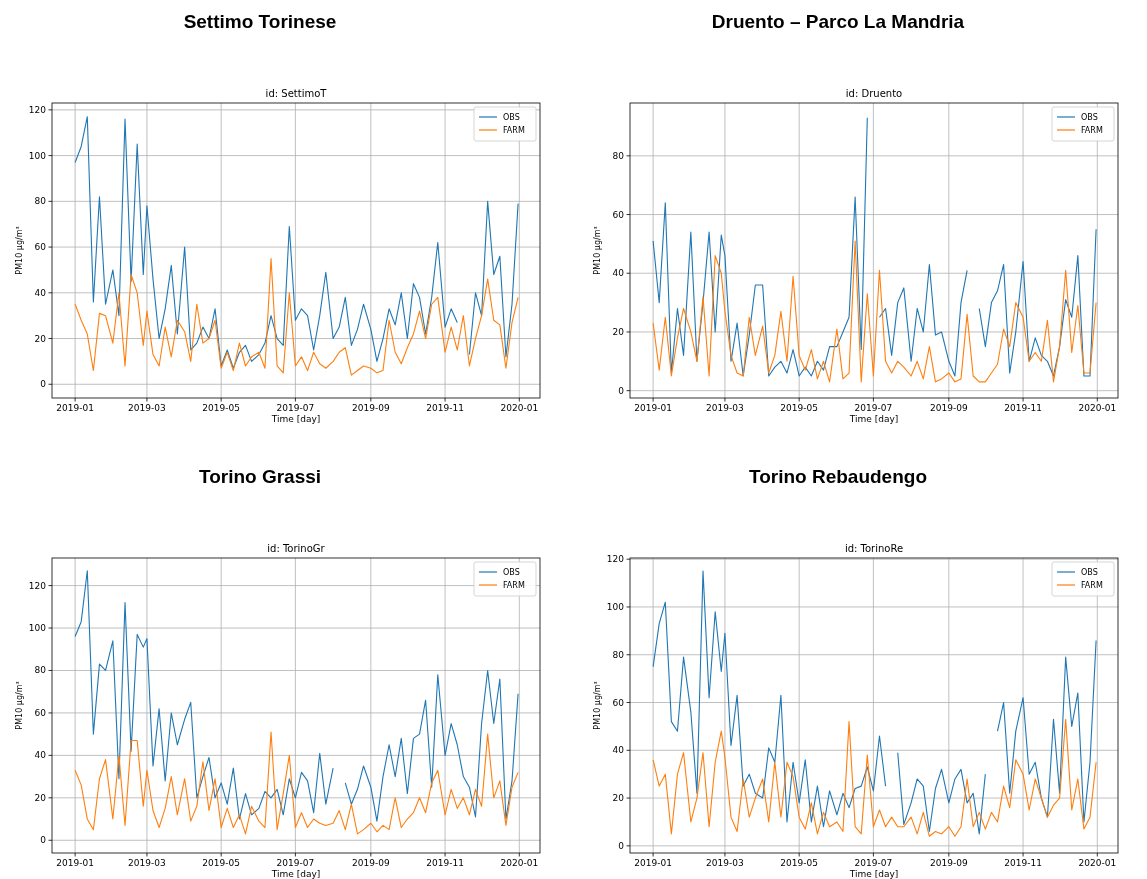 The width and height of the screenshot is (1147, 879). Describe the element at coordinates (296, 548) in the screenshot. I see `chart-subtitle: id: TorinoGr` at that location.